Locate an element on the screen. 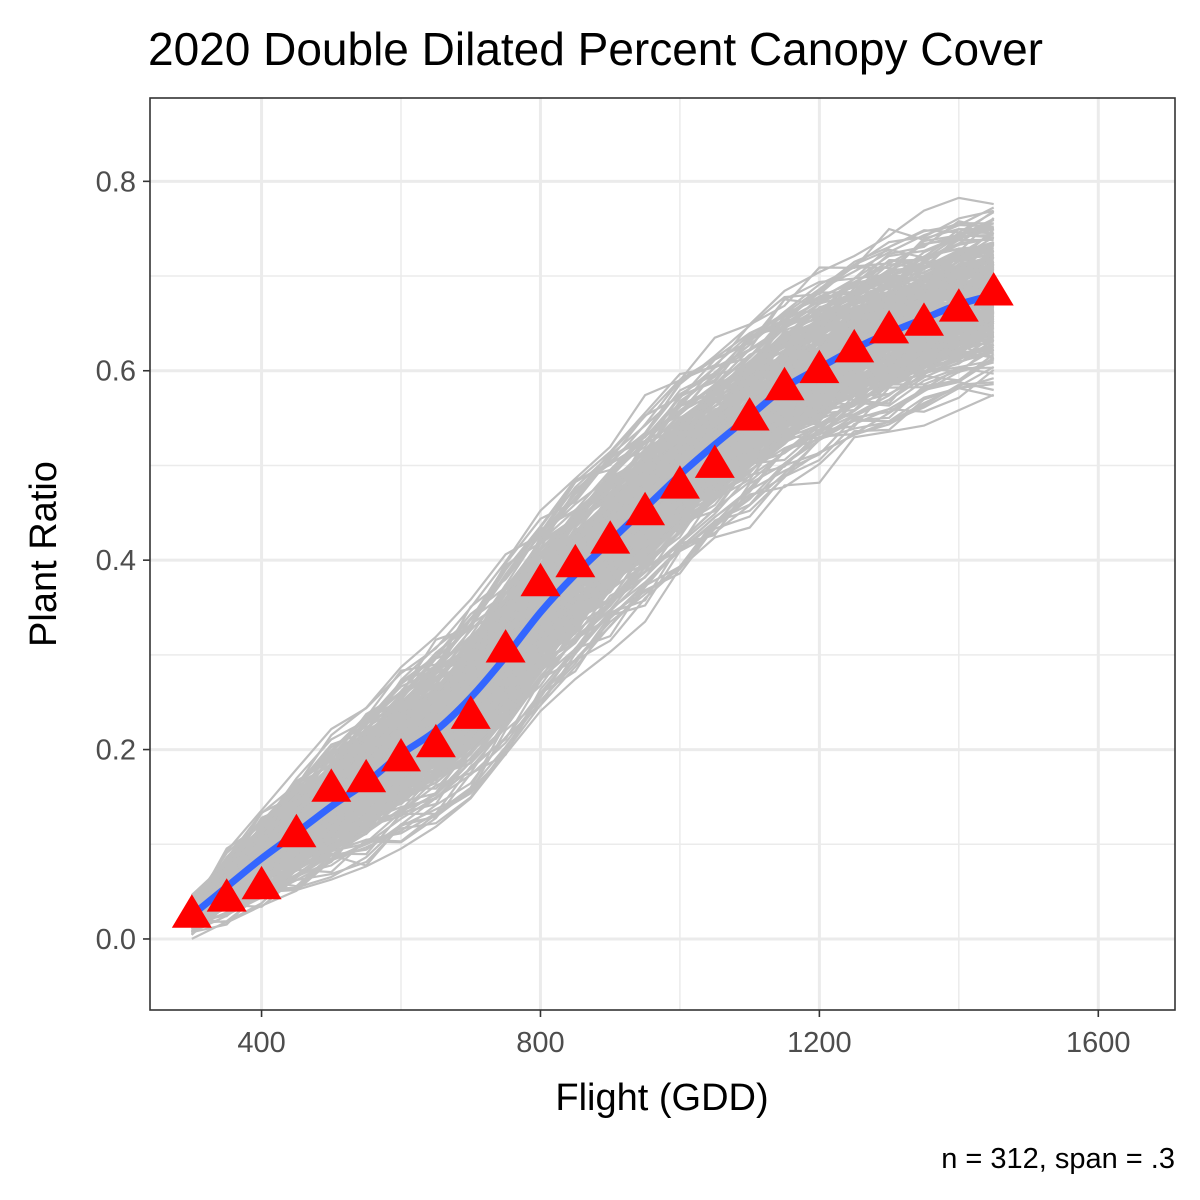 The image size is (1200, 1200). x-tick-label: 1600 is located at coordinates (1098, 1043).